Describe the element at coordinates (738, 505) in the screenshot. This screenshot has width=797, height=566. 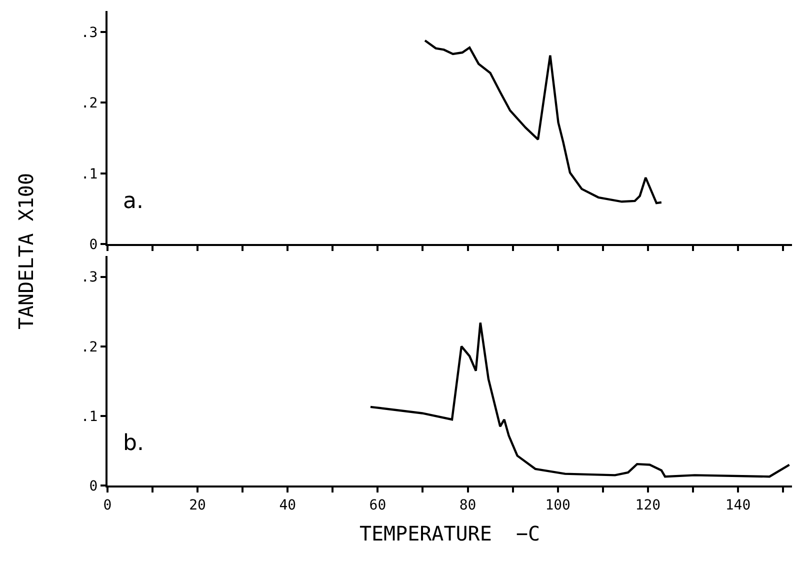
I see `x-tick-label: 140` at that location.